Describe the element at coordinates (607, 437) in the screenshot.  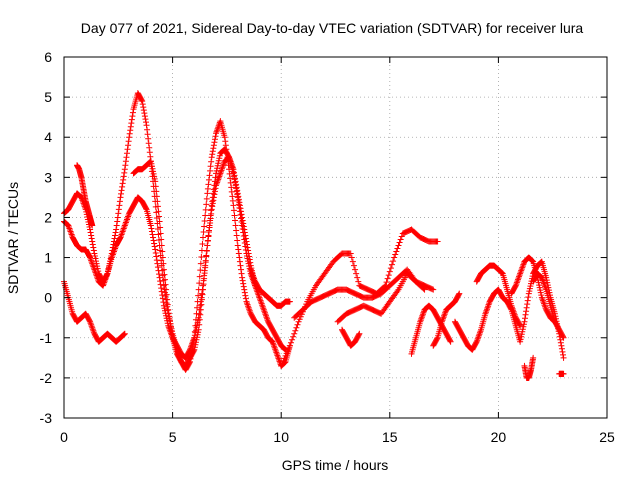
I see `x-tick-label: 25` at that location.